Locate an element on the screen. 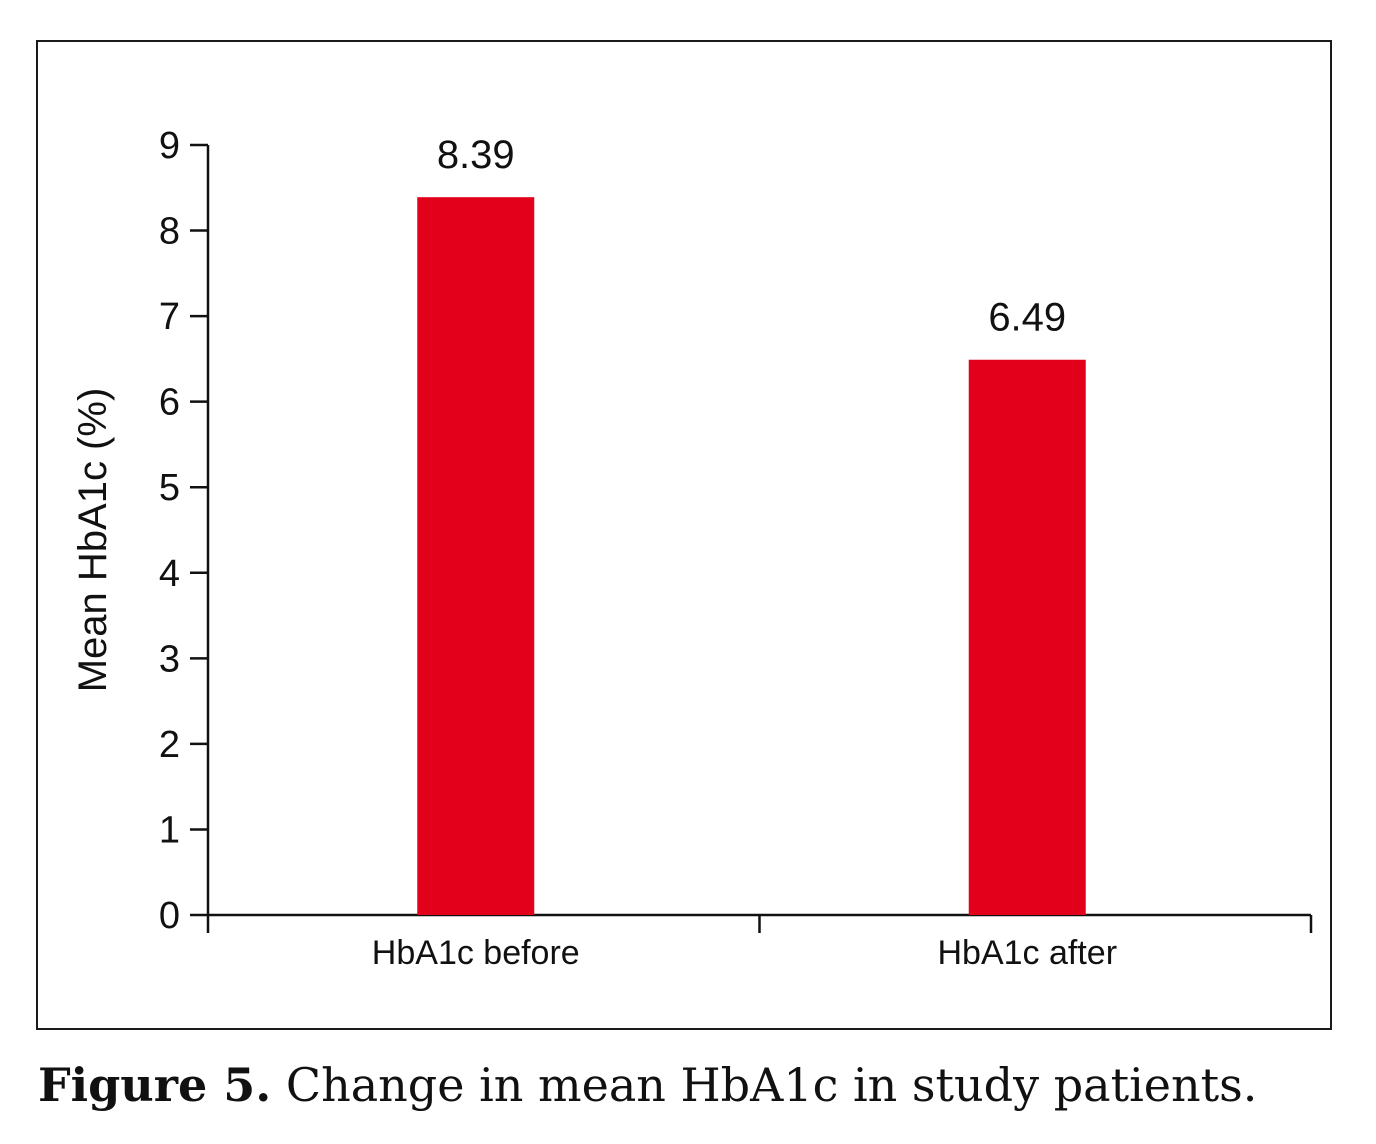 The height and width of the screenshot is (1144, 1376). y-tick-label: 7 is located at coordinates (169, 317).